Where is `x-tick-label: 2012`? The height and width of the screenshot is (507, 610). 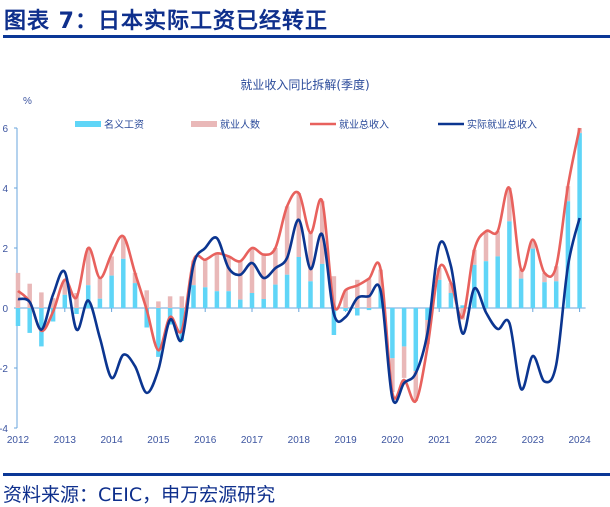 x-tick-label: 2012 is located at coordinates (18, 440).